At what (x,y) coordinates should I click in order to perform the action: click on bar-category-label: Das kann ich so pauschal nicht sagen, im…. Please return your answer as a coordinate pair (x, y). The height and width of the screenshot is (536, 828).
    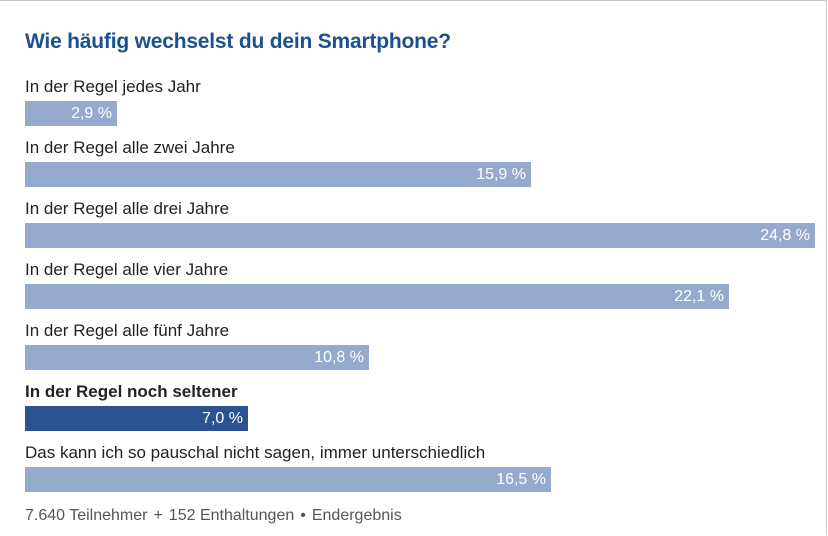
    Looking at the image, I should click on (255, 452).